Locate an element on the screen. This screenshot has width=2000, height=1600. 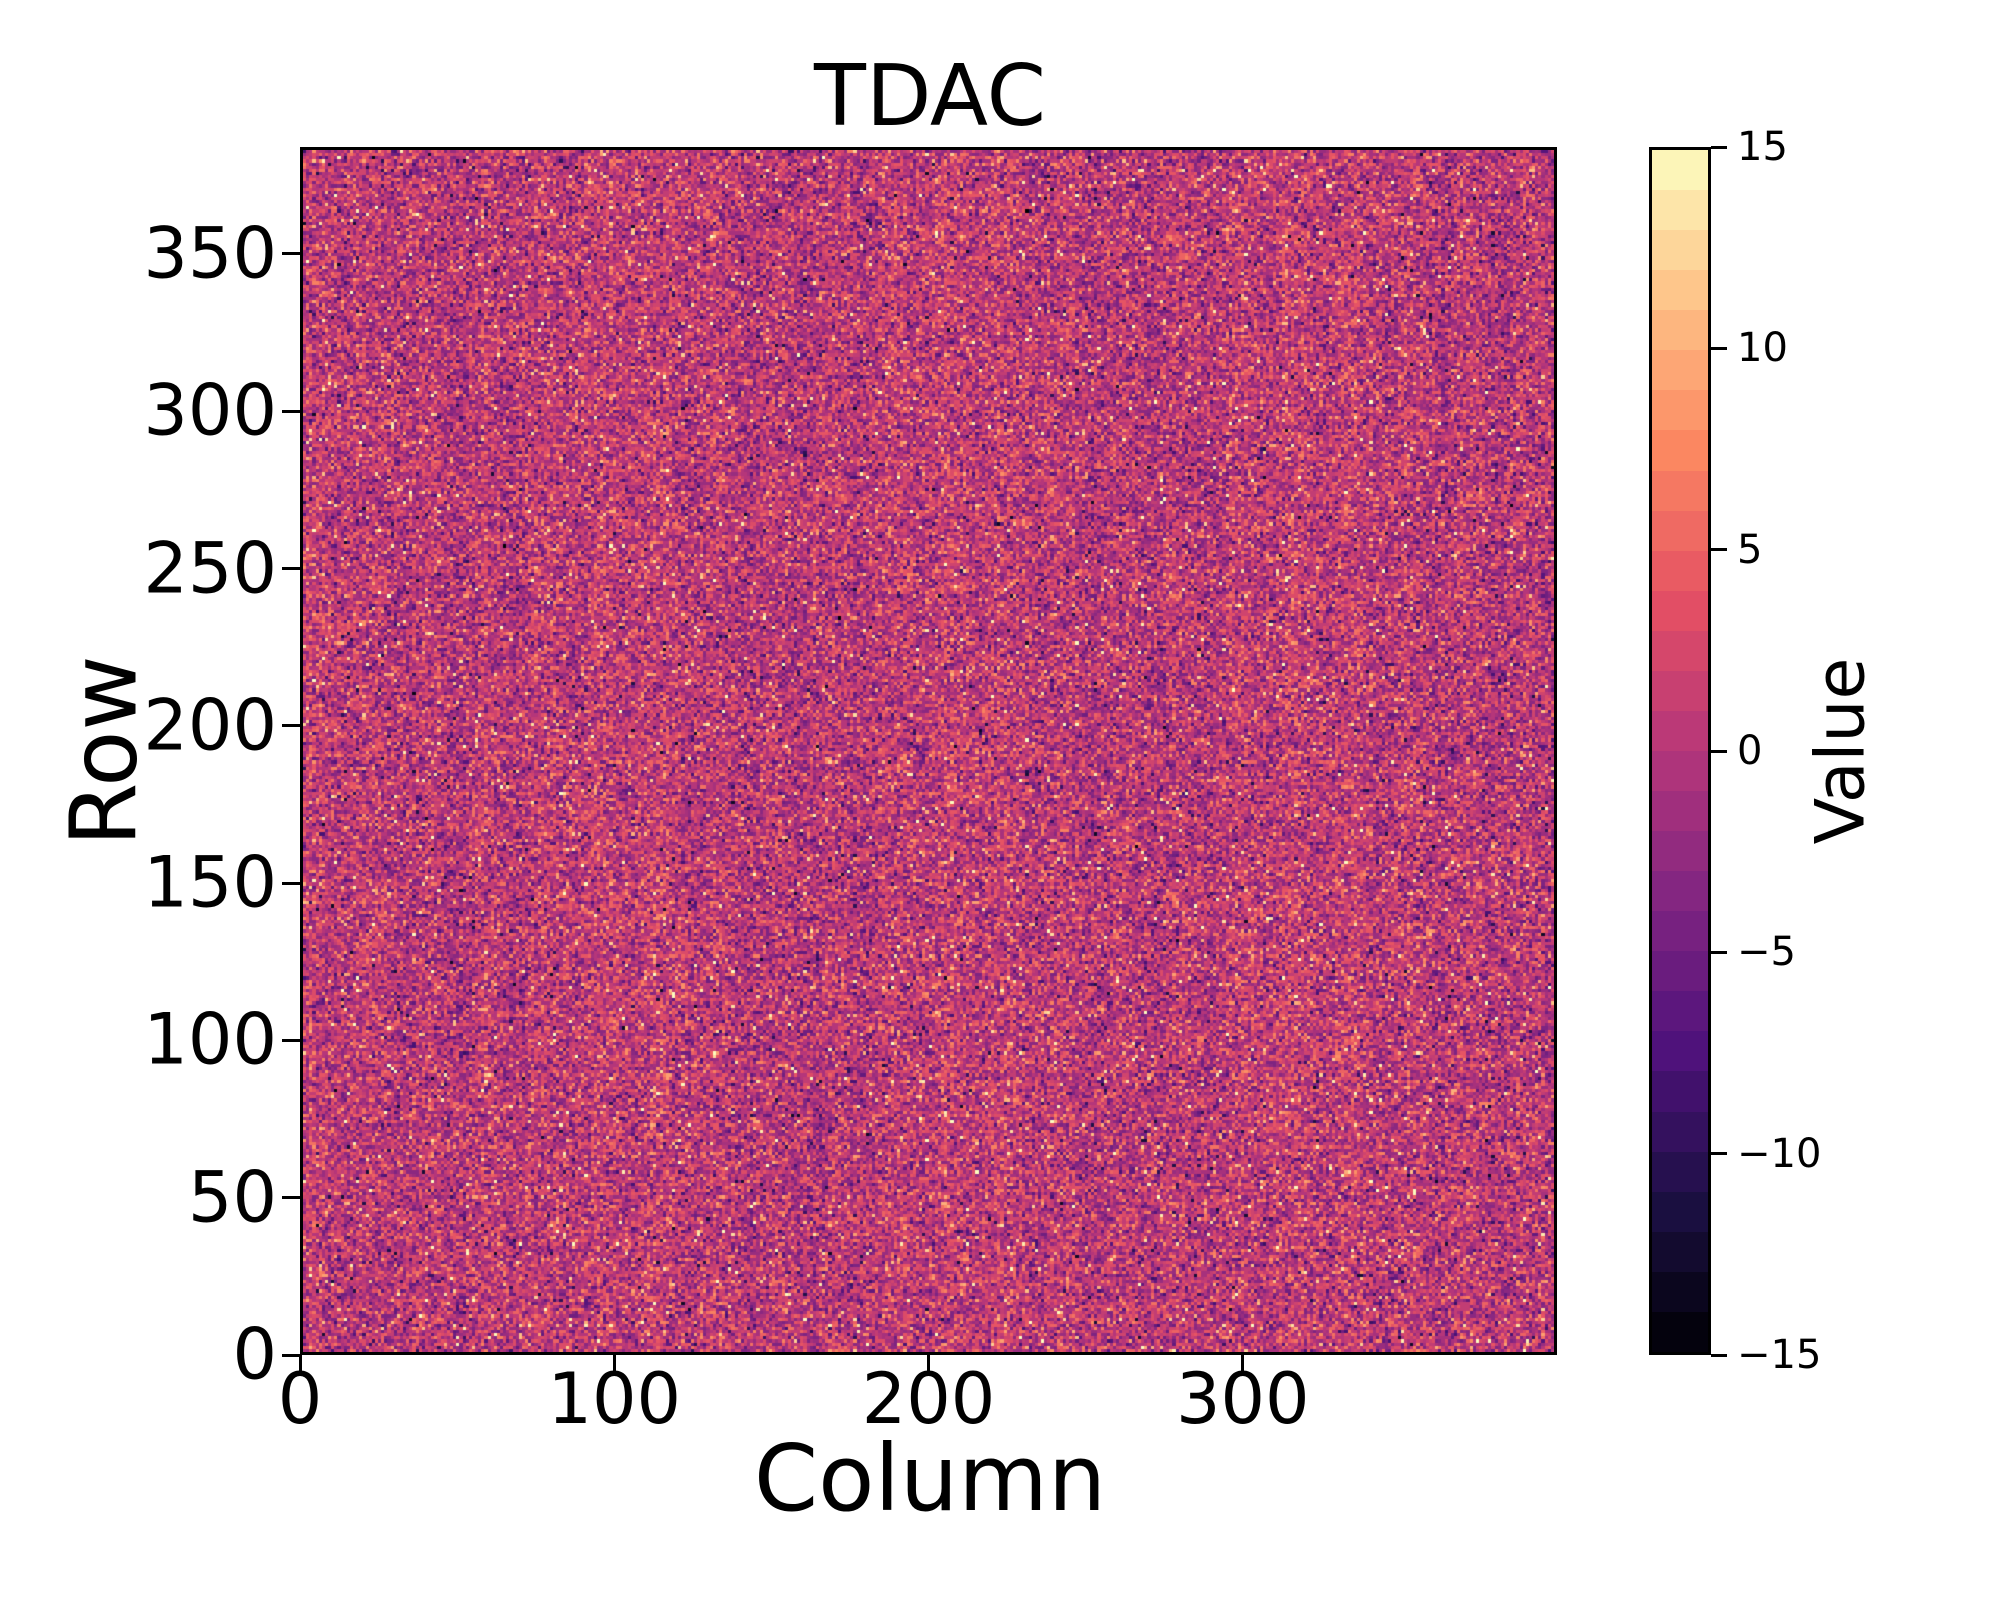
y-tick-label: 200 is located at coordinates (210, 725).